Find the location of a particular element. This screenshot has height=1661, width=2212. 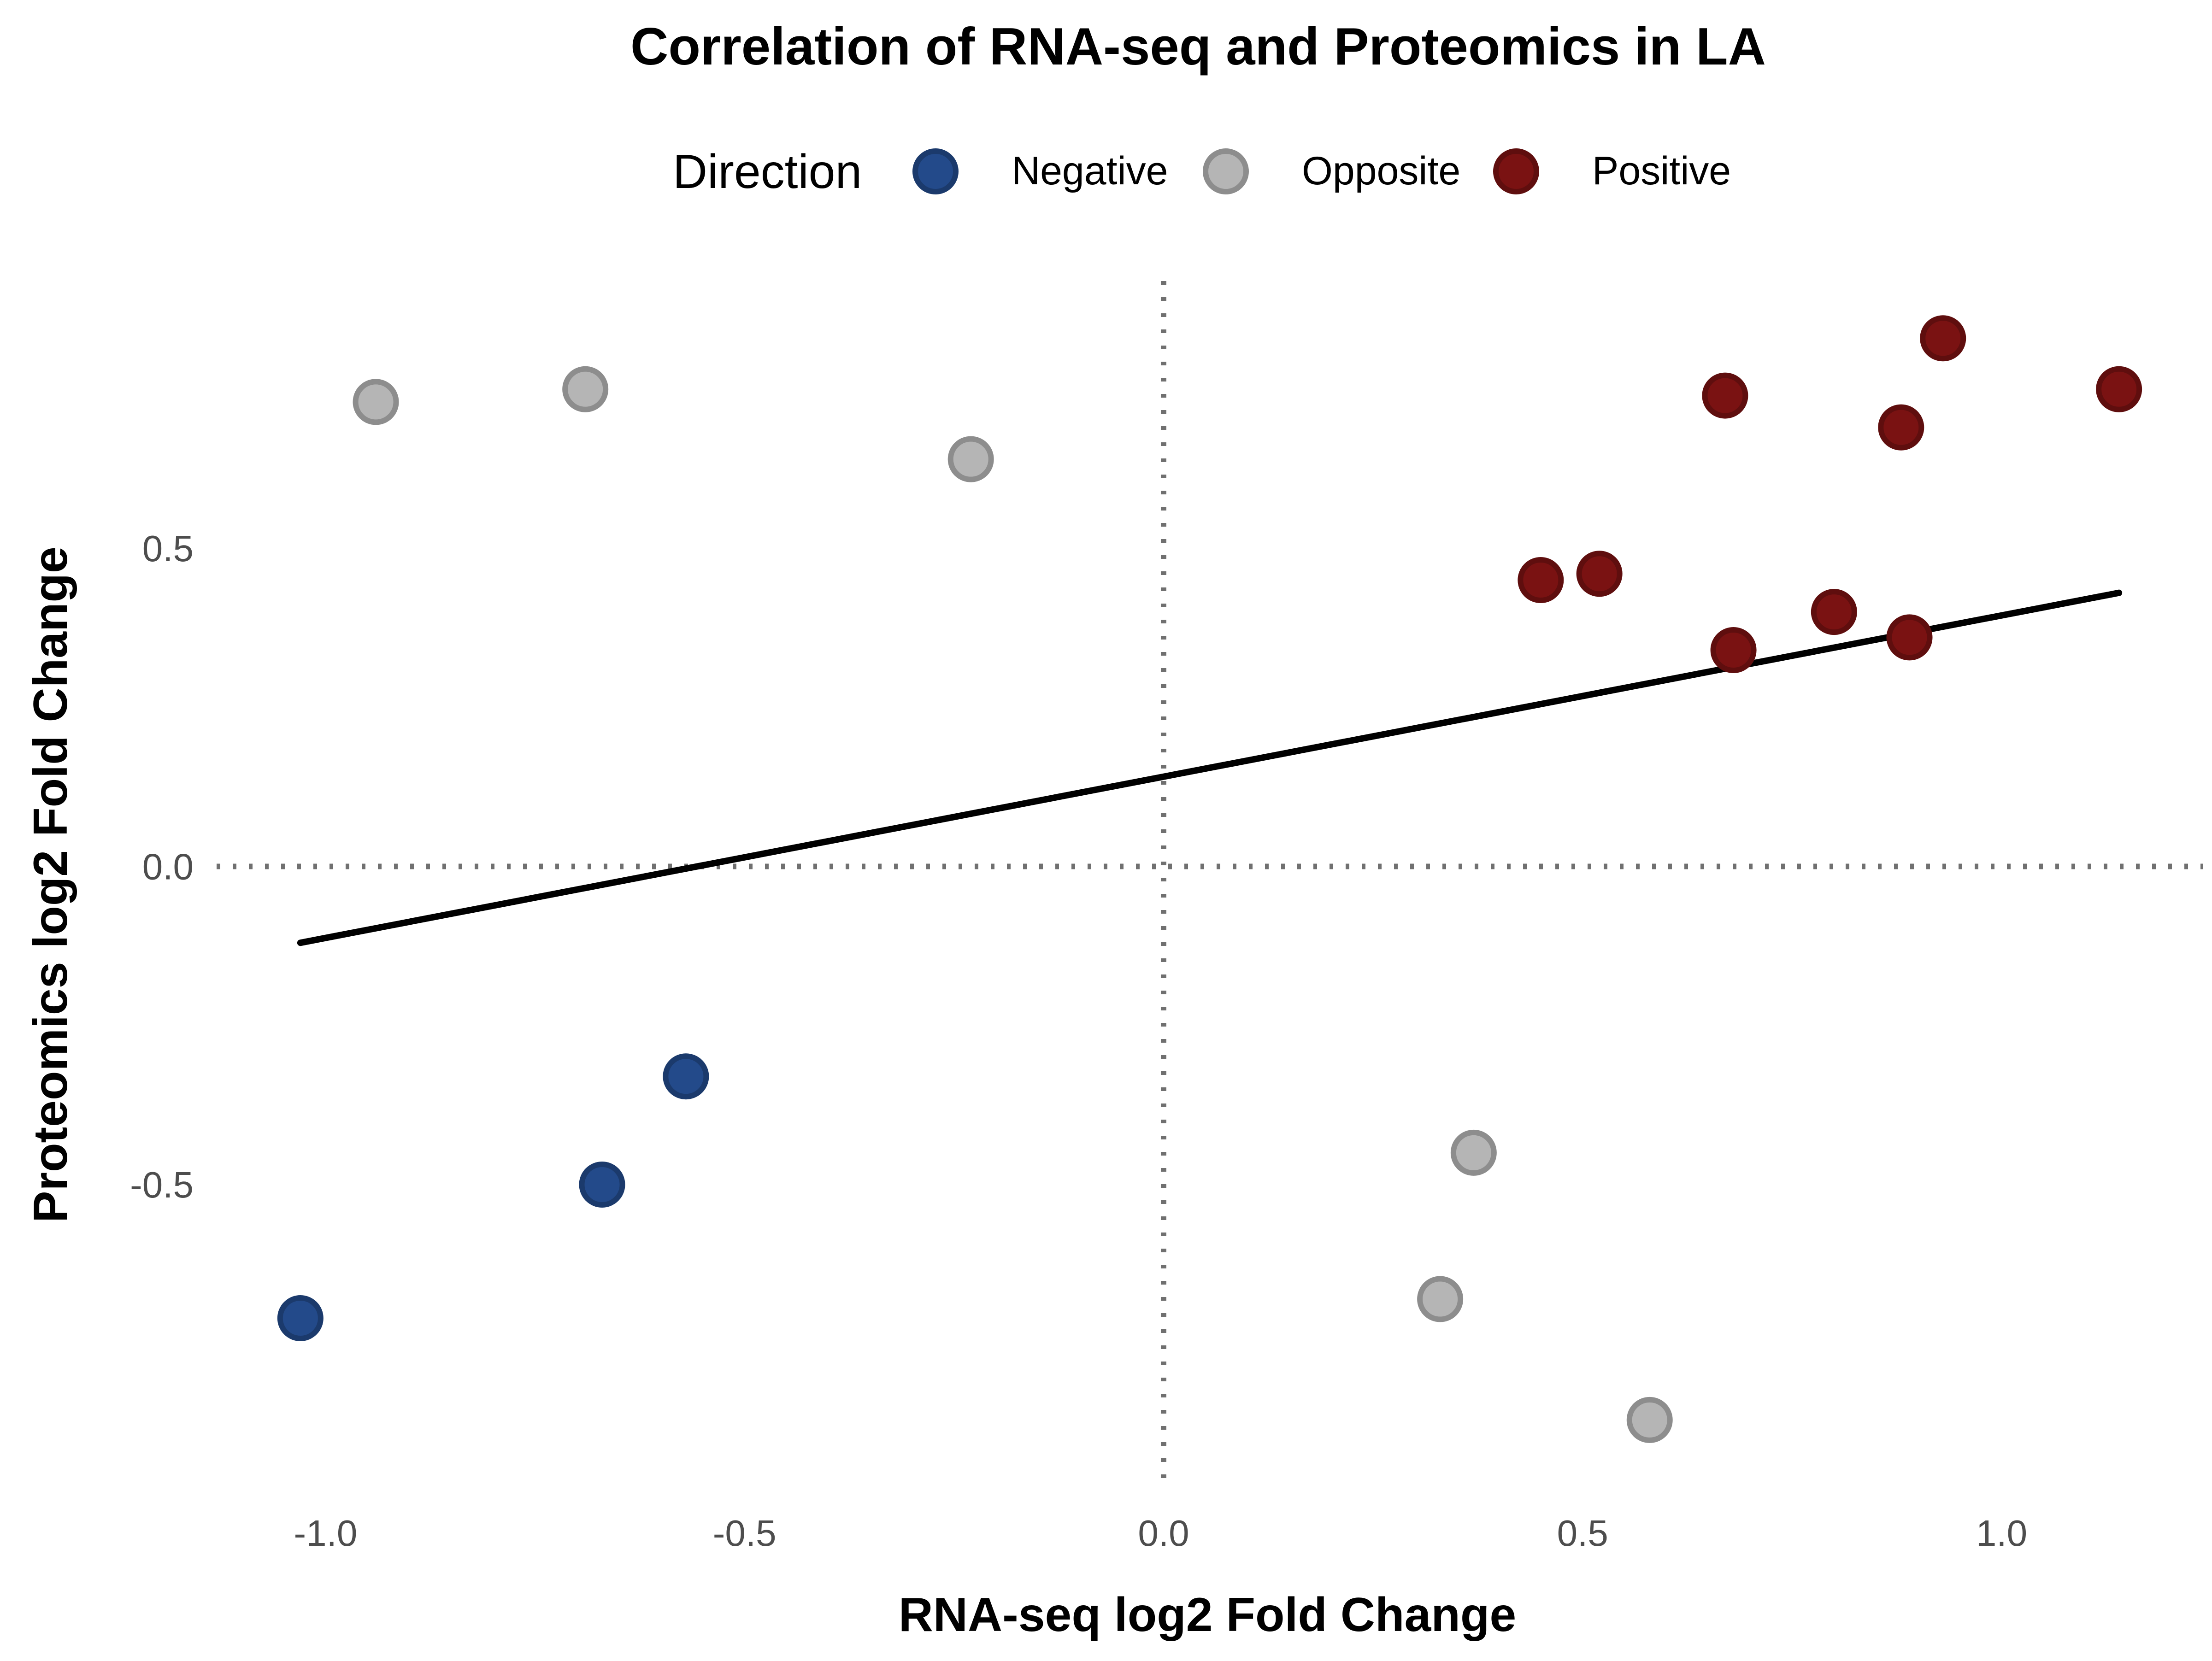

legend: Direction Negative Opposite Positive is located at coordinates (1202, 172).